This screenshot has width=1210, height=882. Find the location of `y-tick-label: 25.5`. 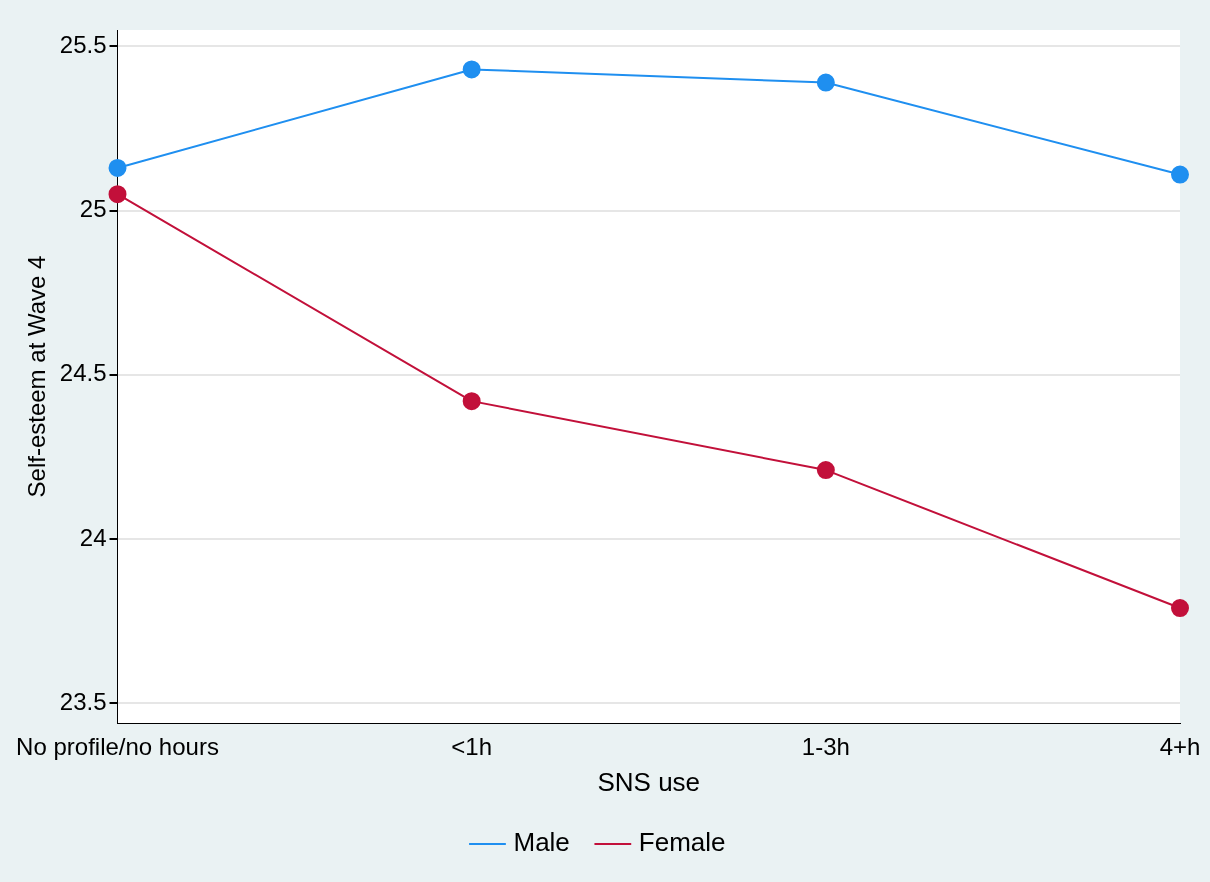

y-tick-label: 25.5 is located at coordinates (83, 45).